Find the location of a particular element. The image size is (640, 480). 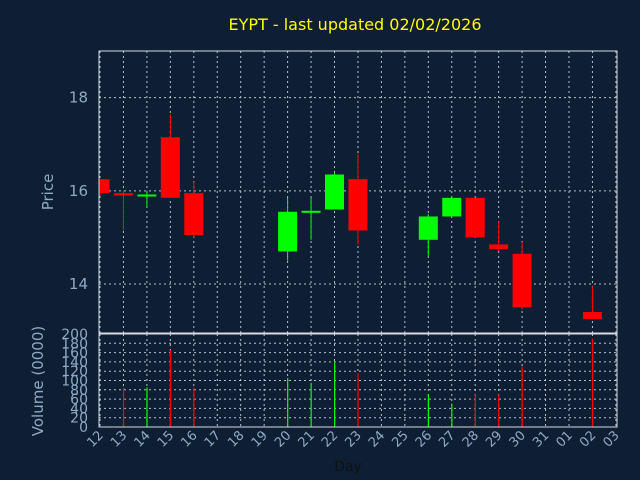

volume-tick-label: 100 is located at coordinates (74, 382).